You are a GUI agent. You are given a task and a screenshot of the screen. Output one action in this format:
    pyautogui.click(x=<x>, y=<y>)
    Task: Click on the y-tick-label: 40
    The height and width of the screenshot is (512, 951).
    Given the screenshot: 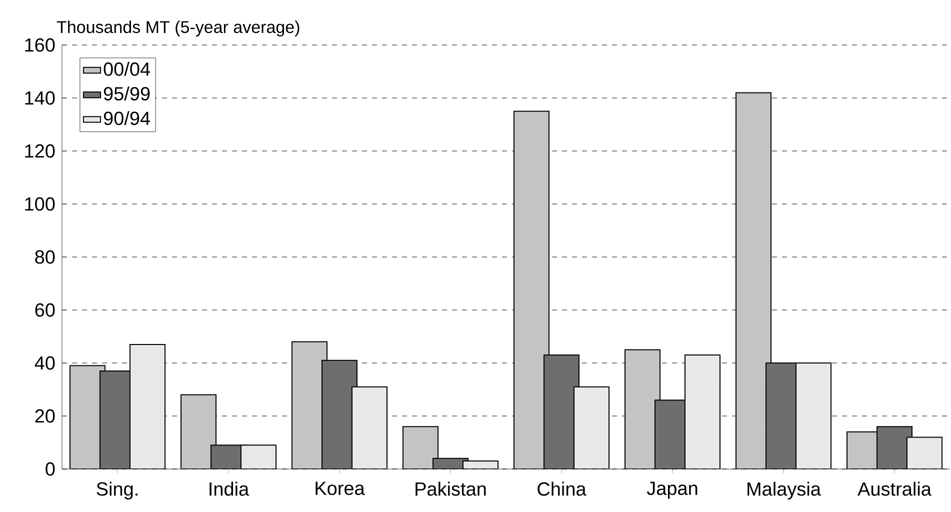 What is the action you would take?
    pyautogui.click(x=44, y=363)
    